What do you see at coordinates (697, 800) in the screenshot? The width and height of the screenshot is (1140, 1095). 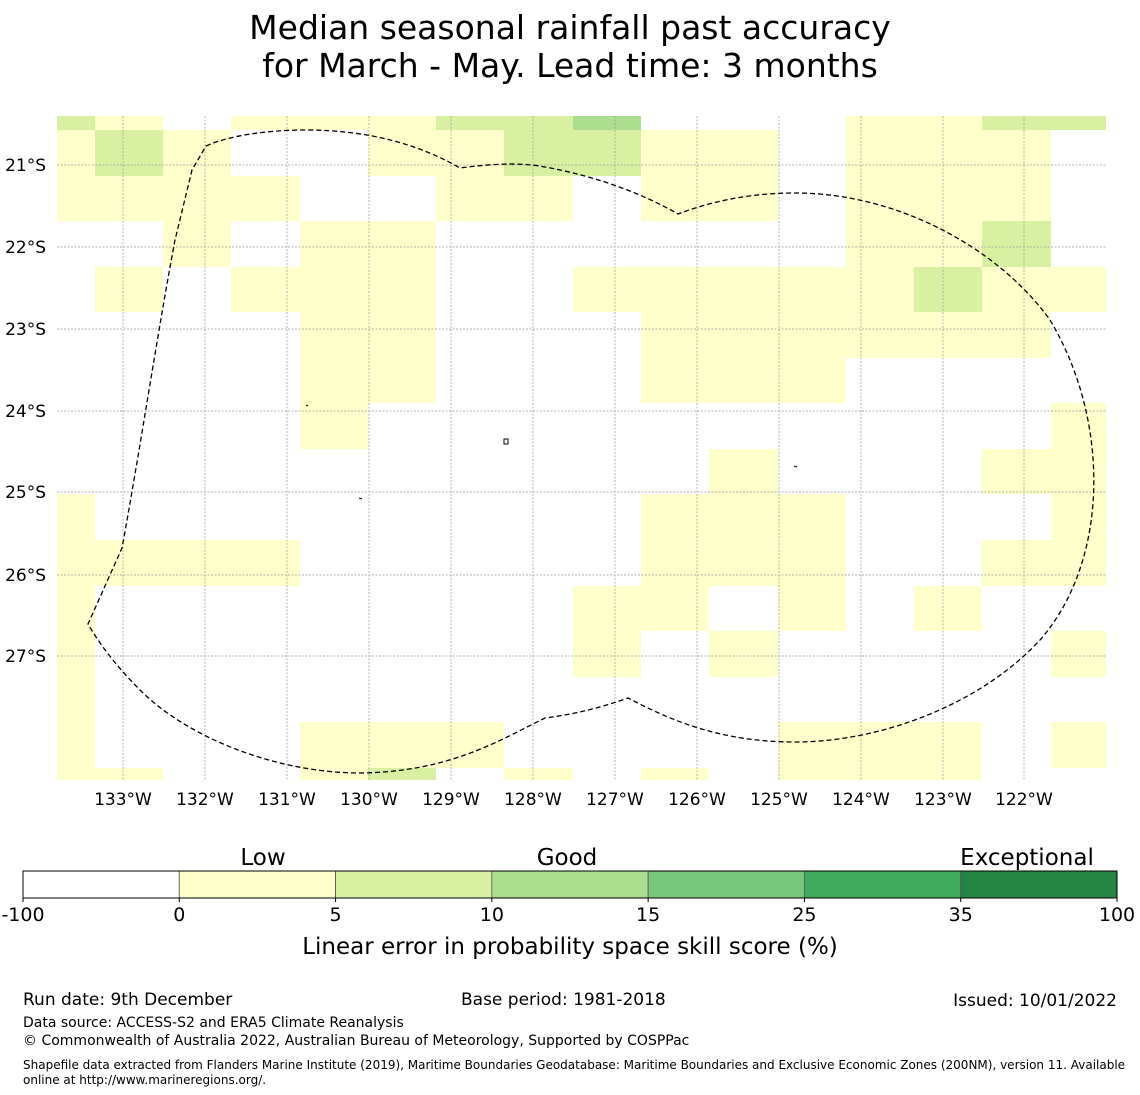 I see `longitude-label: 126°W` at bounding box center [697, 800].